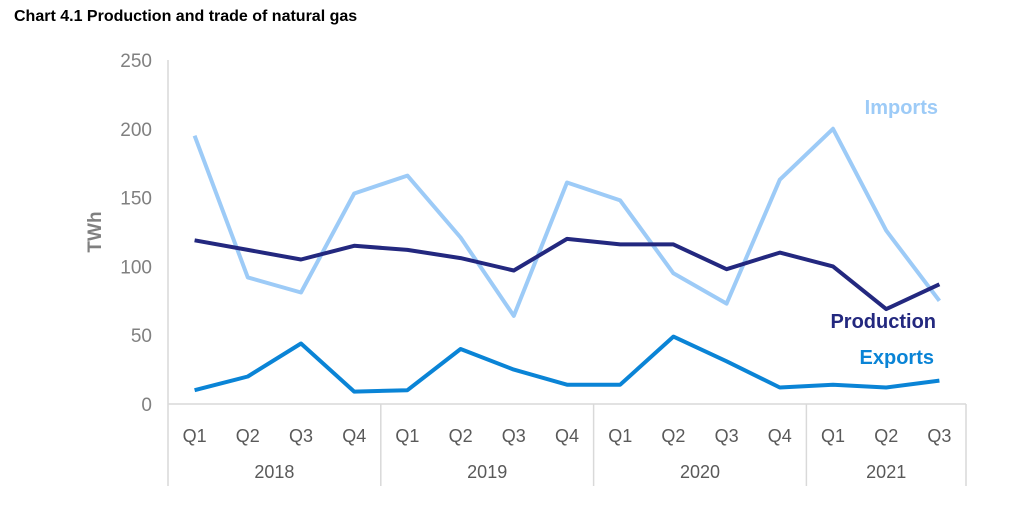 Image resolution: width=1024 pixels, height=511 pixels. Describe the element at coordinates (883, 322) in the screenshot. I see `legend-label-production: Production` at that location.